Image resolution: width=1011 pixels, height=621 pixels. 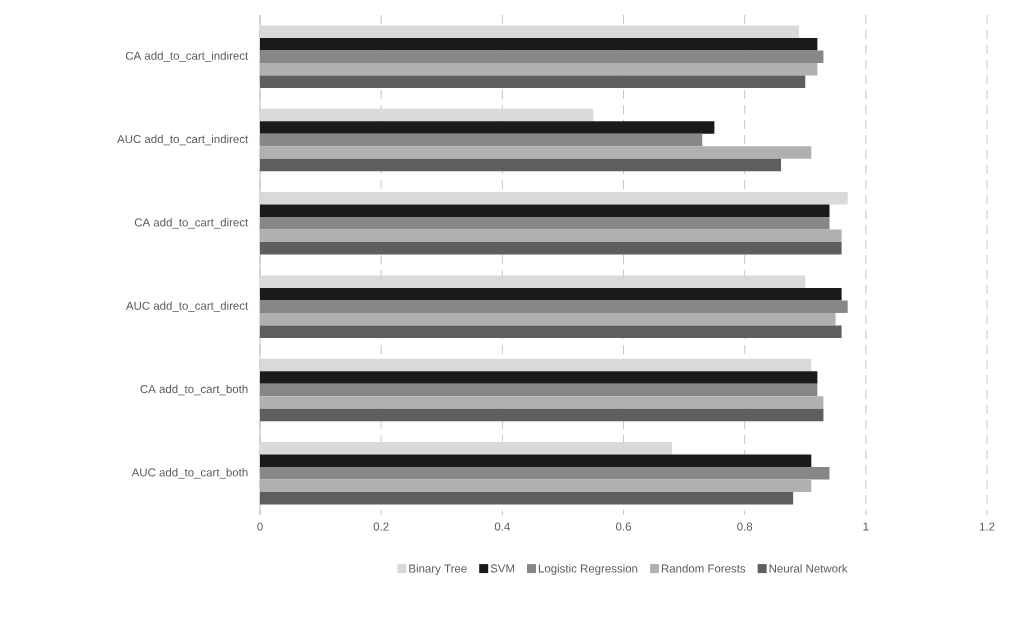 What do you see at coordinates (187, 56) in the screenshot?
I see `y-tick-label: CA add_to_cart_indirect` at bounding box center [187, 56].